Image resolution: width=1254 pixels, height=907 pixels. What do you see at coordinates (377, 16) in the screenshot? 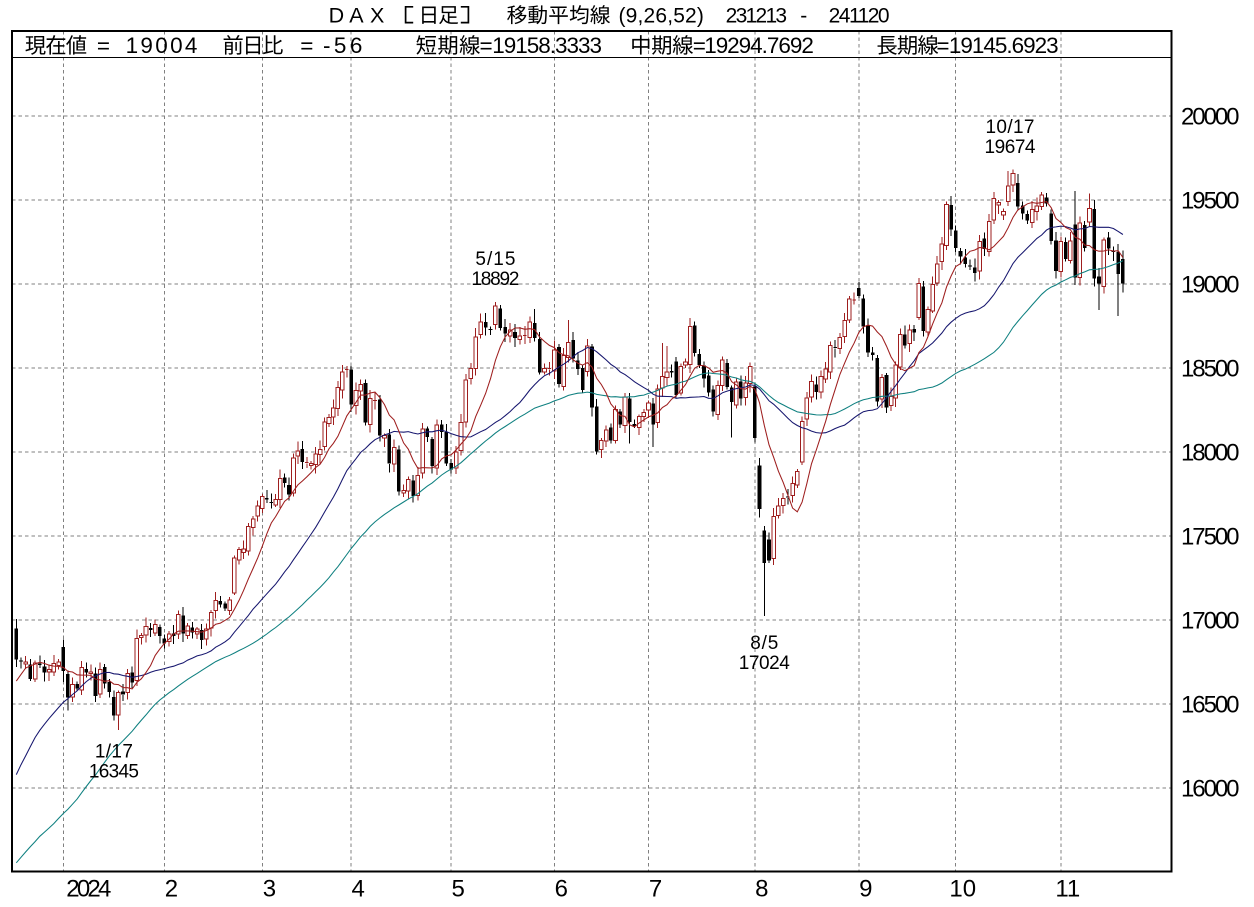
I see `svg-text: X` at bounding box center [377, 16].